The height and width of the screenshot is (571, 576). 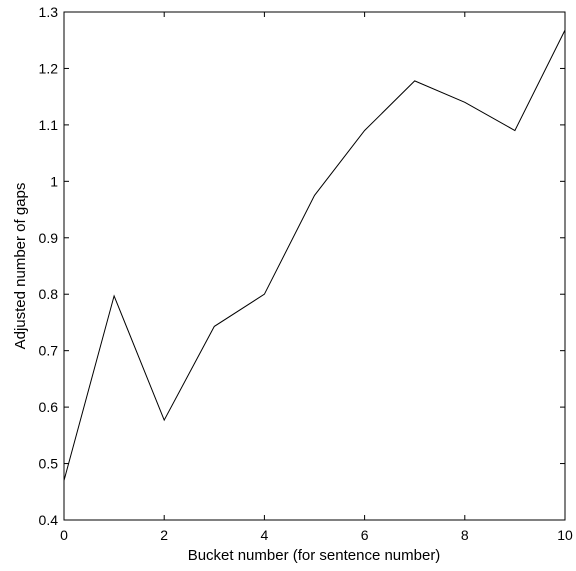 What do you see at coordinates (49, 238) in the screenshot?
I see `y-tick-label: 0.9` at bounding box center [49, 238].